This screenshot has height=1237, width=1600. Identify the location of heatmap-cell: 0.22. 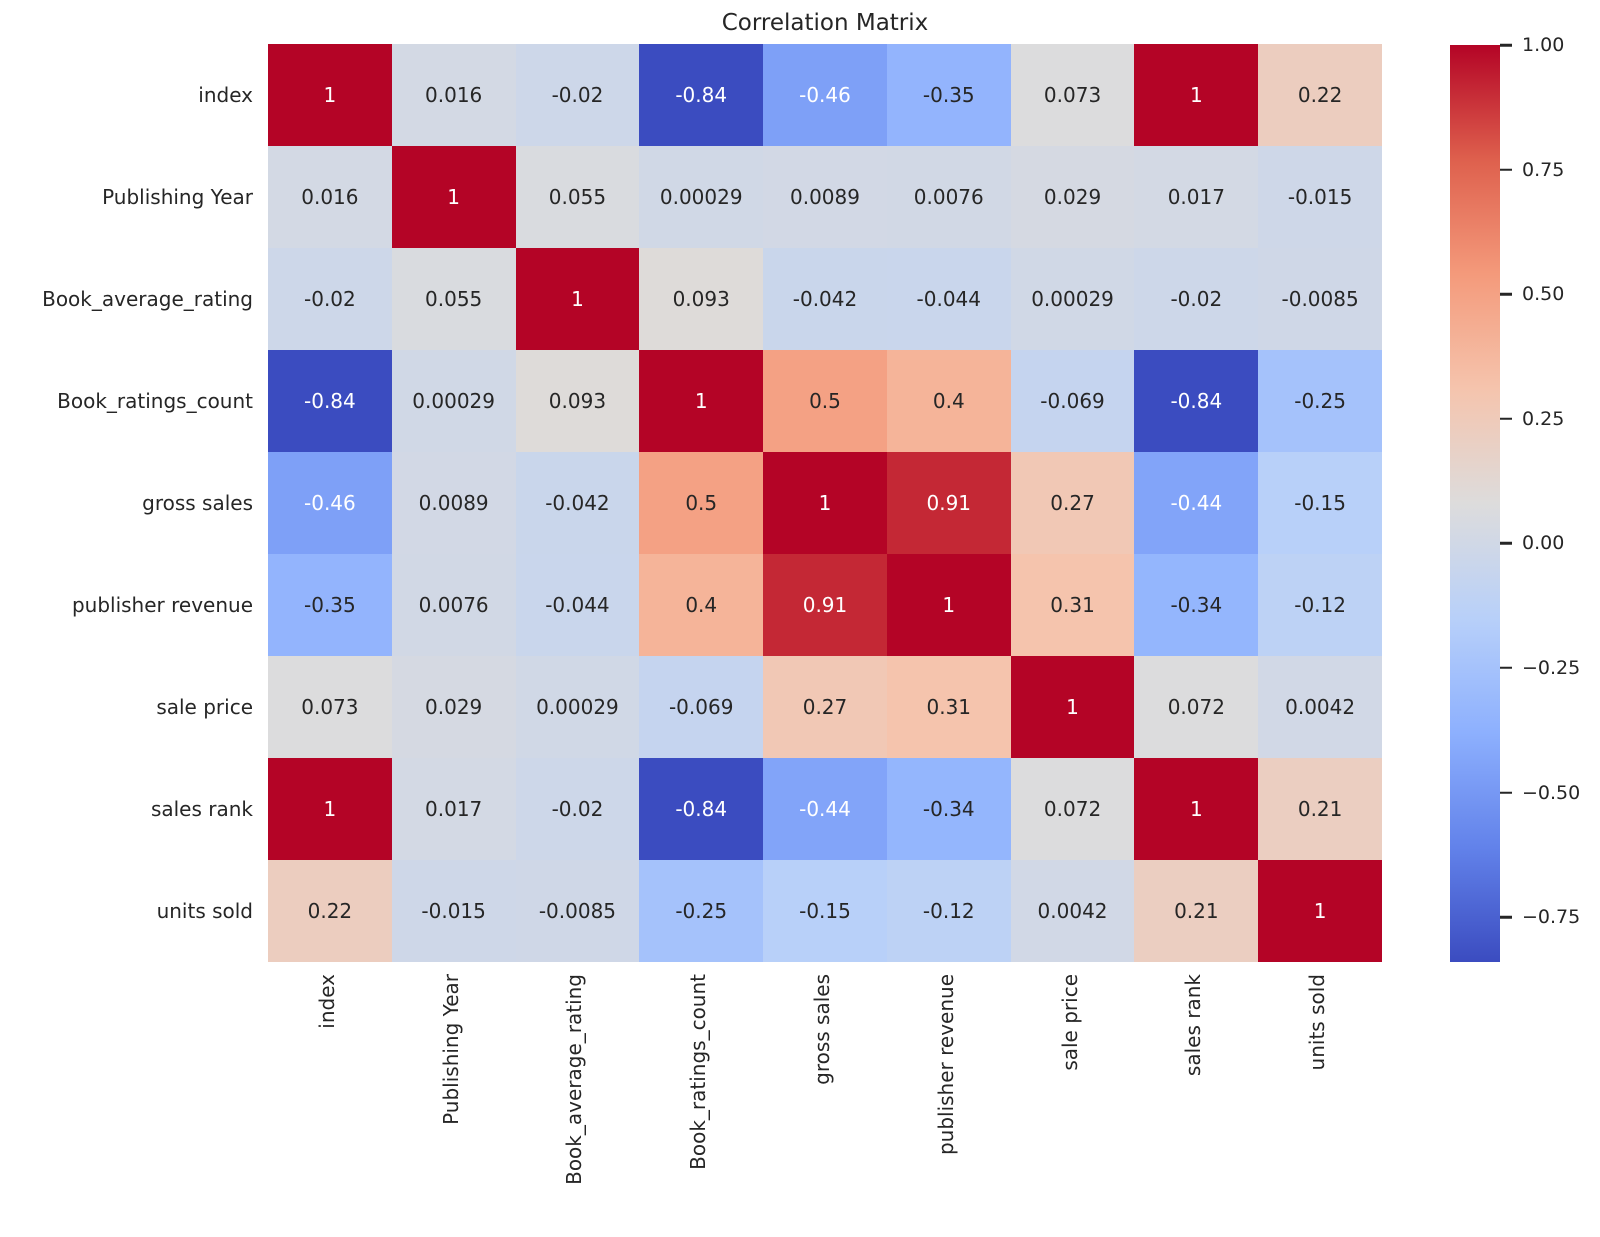
(1320, 95).